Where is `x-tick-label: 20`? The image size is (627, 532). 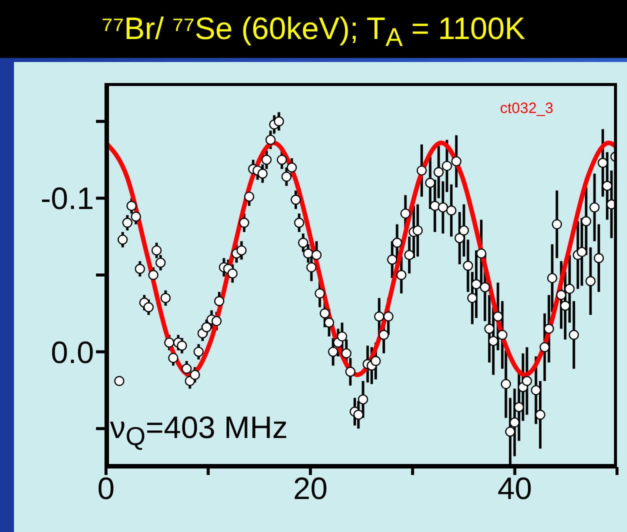 x-tick-label: 20 is located at coordinates (310, 488).